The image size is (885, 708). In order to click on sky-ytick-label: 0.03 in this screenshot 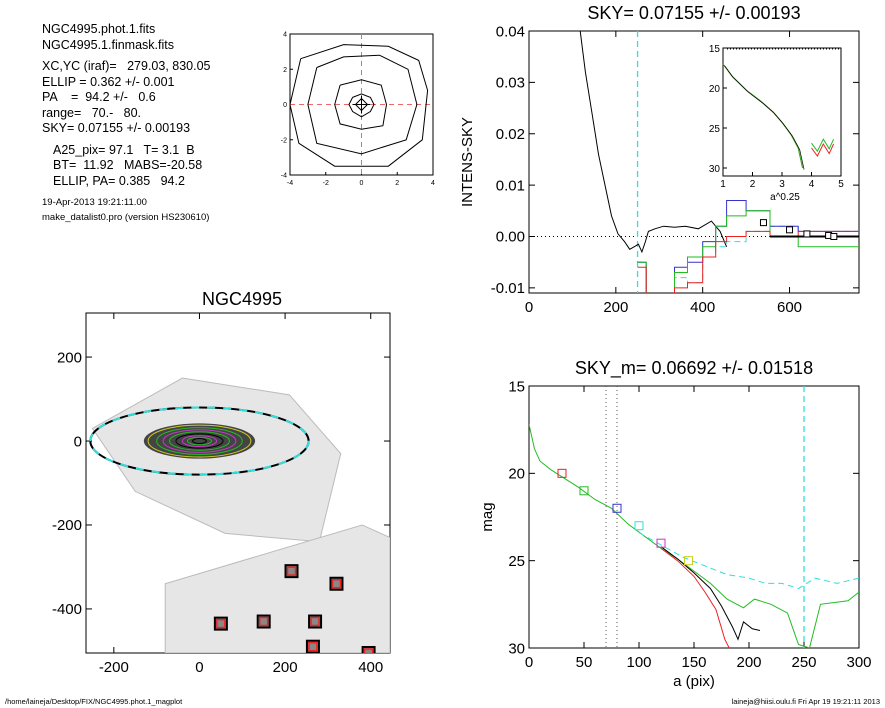, I will do `click(510, 83)`.